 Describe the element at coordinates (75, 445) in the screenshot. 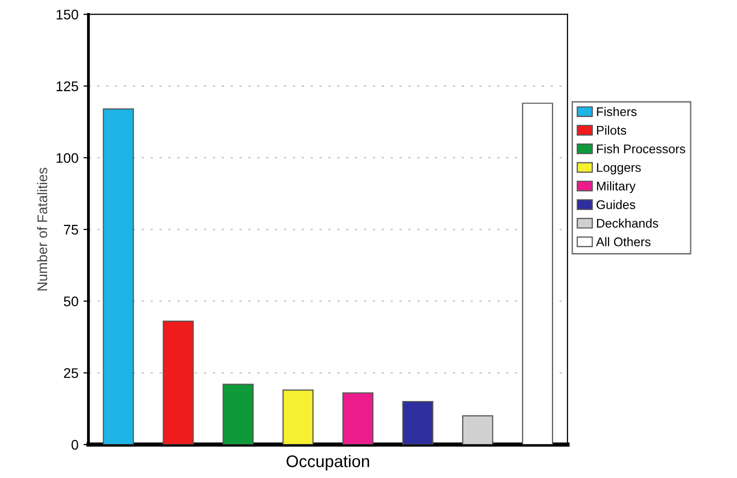

I see `y-tick-label: 0` at that location.